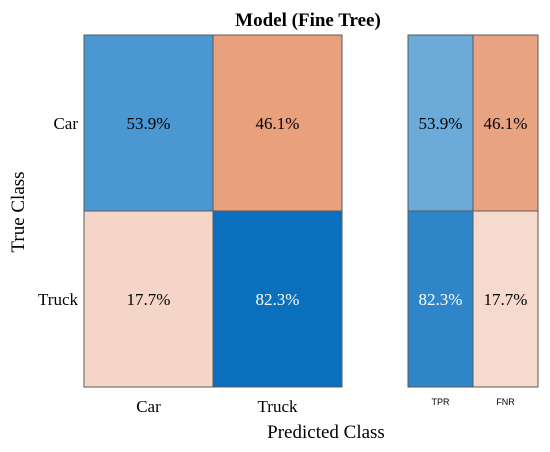  I want to click on col-tick-label: Car, so click(148, 406).